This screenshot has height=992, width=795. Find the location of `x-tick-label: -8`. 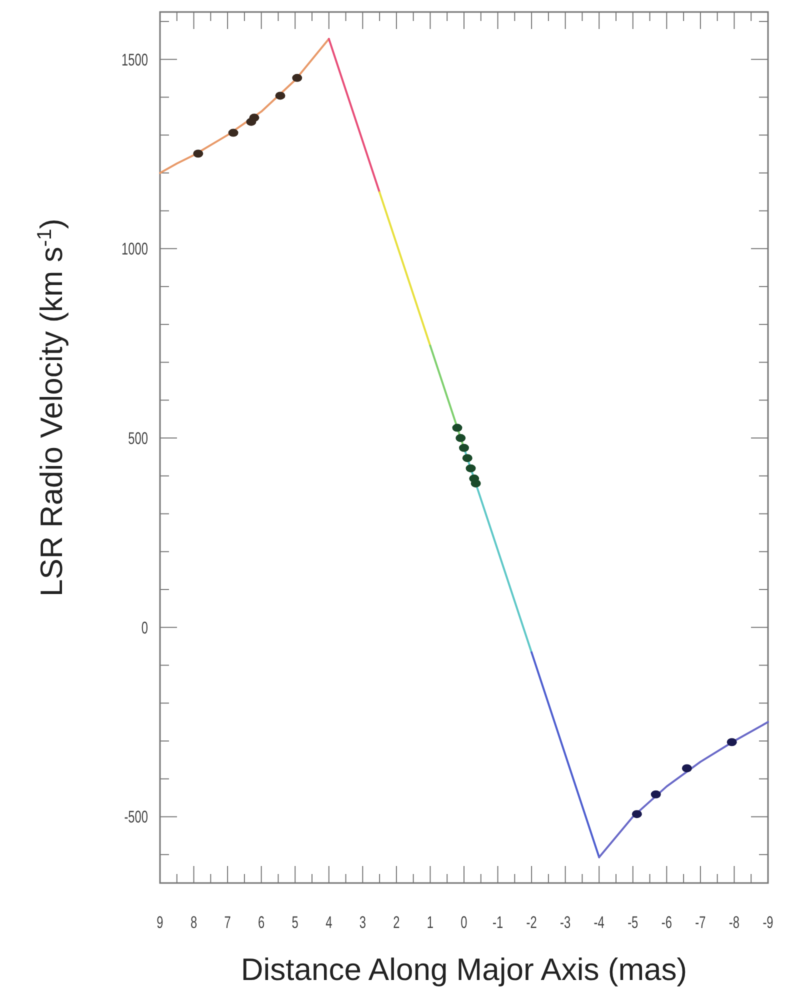

x-tick-label: -8 is located at coordinates (734, 923).